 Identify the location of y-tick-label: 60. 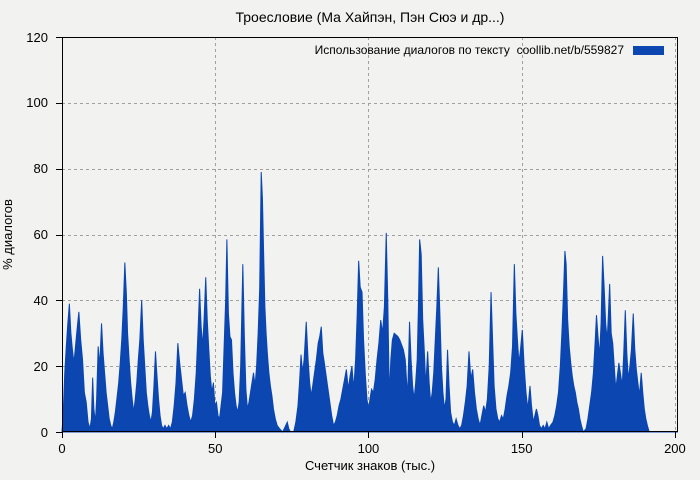
(40, 234).